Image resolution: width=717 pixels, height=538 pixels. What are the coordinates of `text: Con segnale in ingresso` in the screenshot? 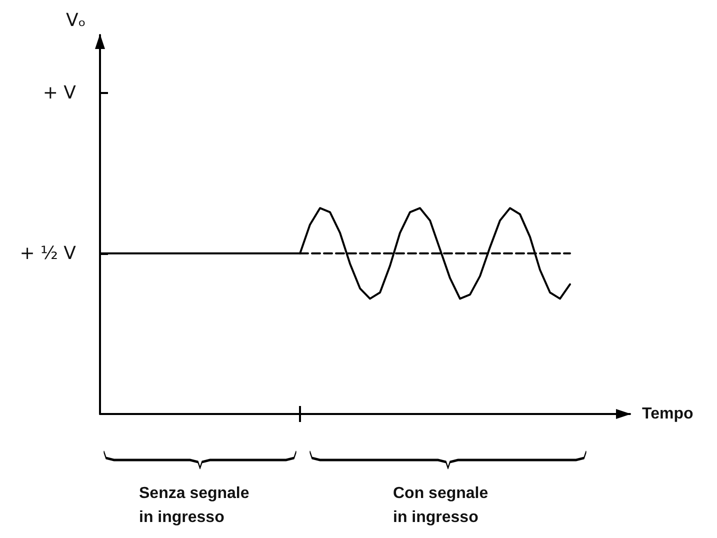 It's located at (440, 506).